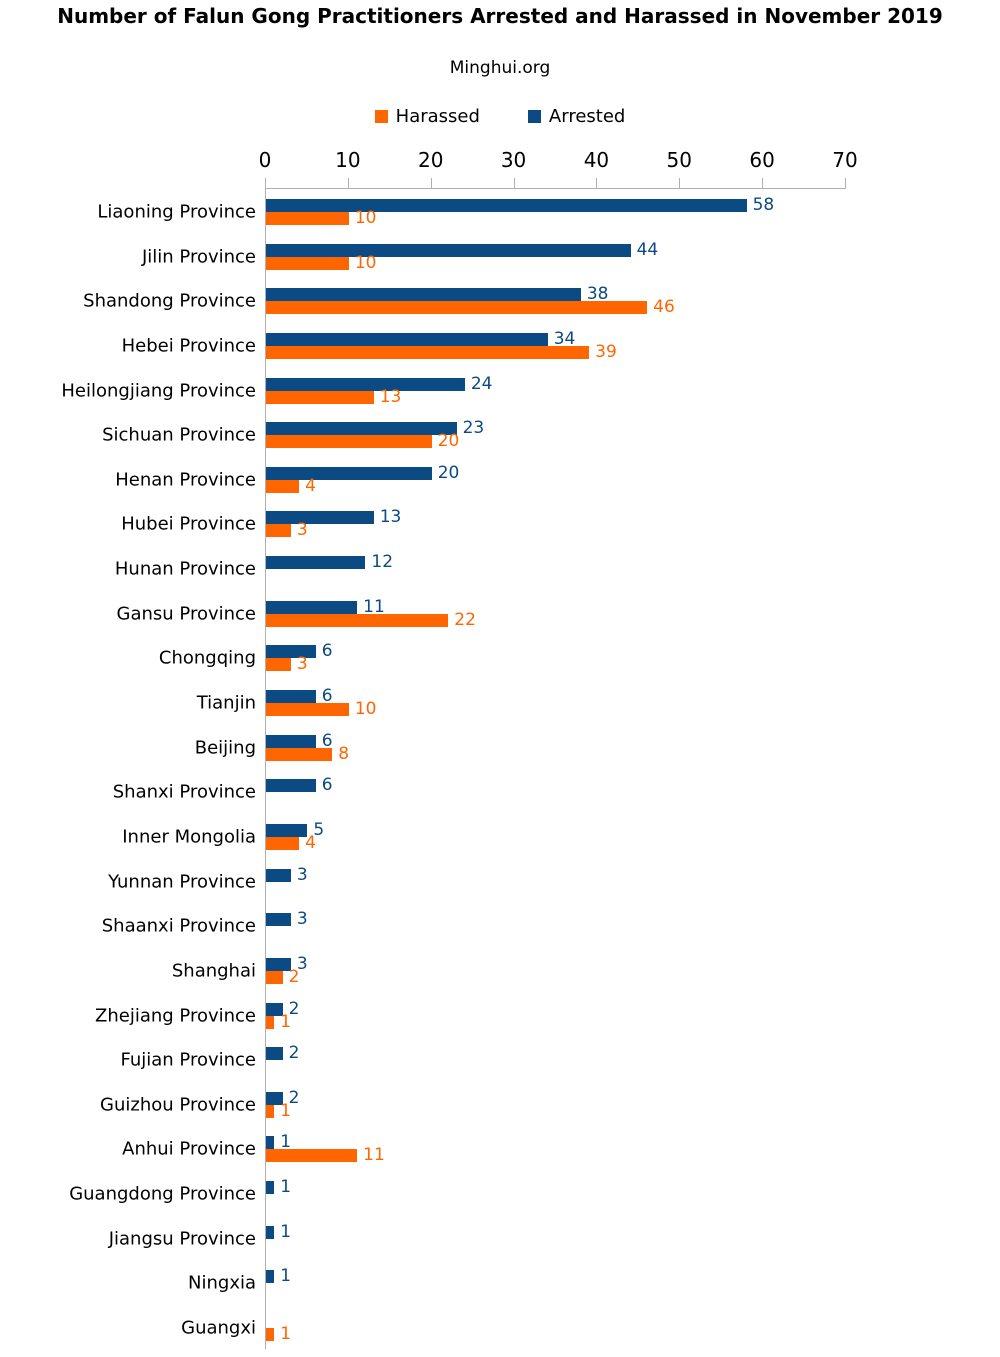  What do you see at coordinates (374, 1155) in the screenshot?
I see `harassed-value-label: 11` at bounding box center [374, 1155].